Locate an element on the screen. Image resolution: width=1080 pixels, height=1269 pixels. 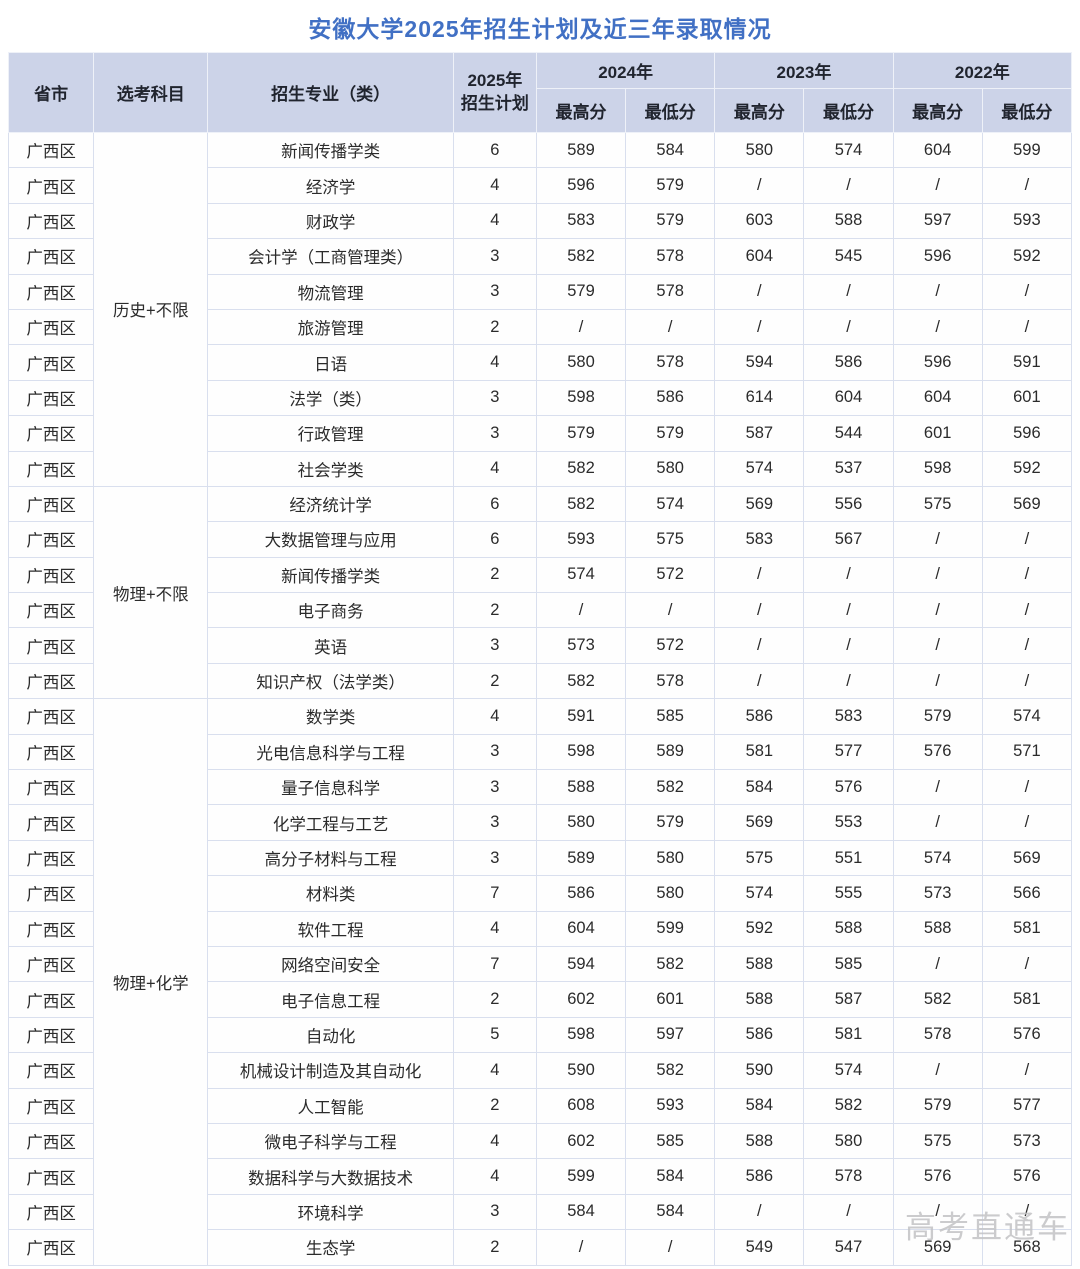
score-2023-min: / is located at coordinates (848, 1212).